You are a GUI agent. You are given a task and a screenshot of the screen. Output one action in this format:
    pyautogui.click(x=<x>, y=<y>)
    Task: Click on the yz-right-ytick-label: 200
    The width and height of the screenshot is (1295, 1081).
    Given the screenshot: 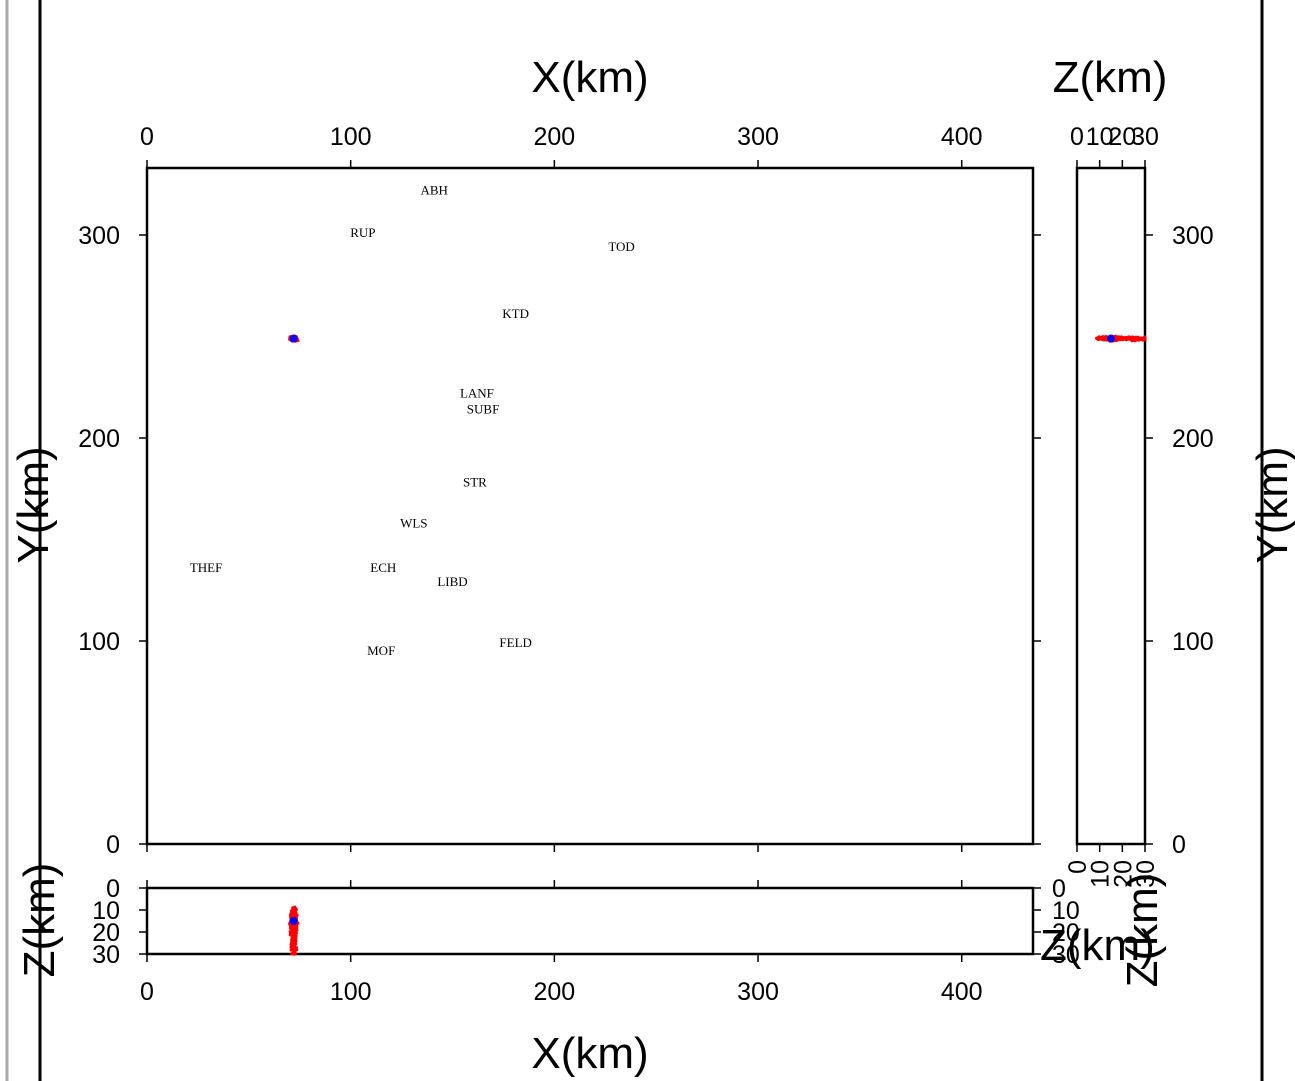 What is the action you would take?
    pyautogui.click(x=1193, y=439)
    